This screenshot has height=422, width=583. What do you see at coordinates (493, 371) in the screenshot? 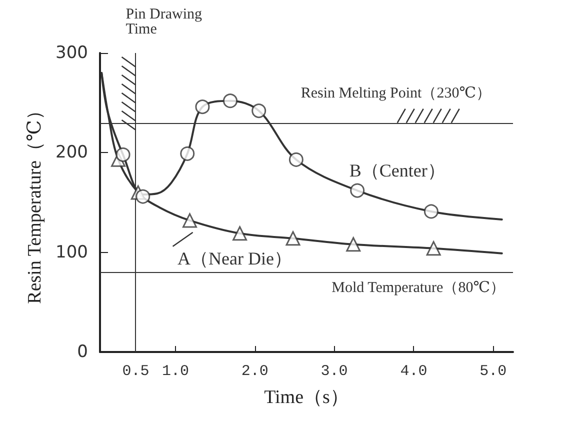
I see `x-tick-label: 5.0` at bounding box center [493, 371].